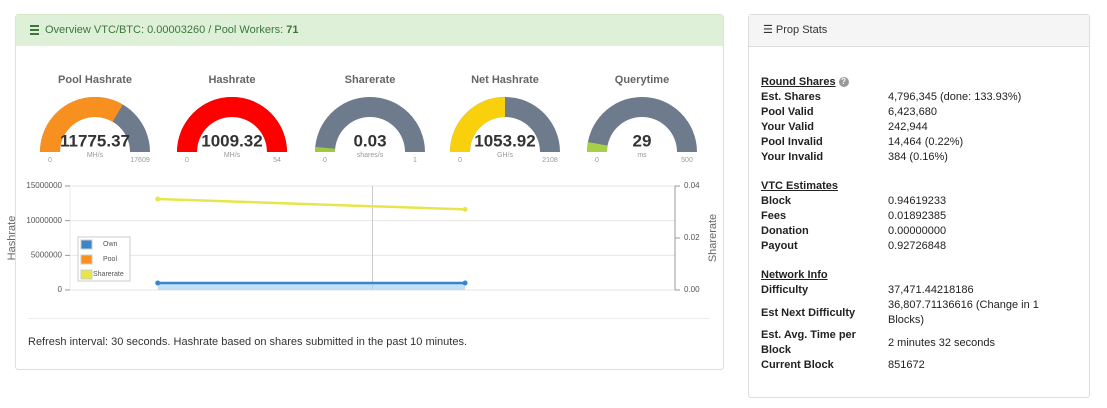 This screenshot has width=1107, height=408. What do you see at coordinates (642, 140) in the screenshot?
I see `gauge-value: 29` at bounding box center [642, 140].